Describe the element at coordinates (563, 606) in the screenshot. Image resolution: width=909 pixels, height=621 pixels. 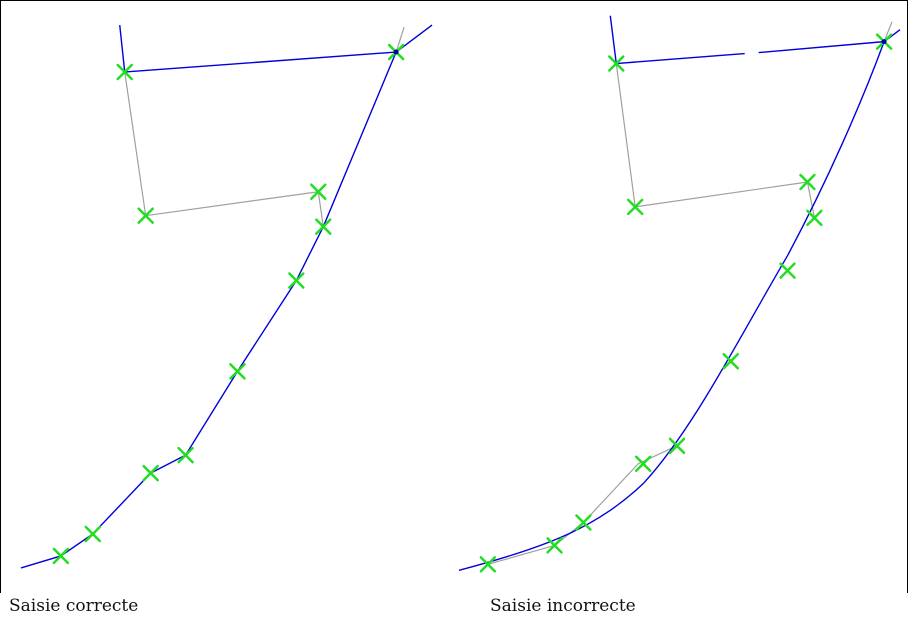
I see `caption-incorrect: Saisie incorrecte` at that location.